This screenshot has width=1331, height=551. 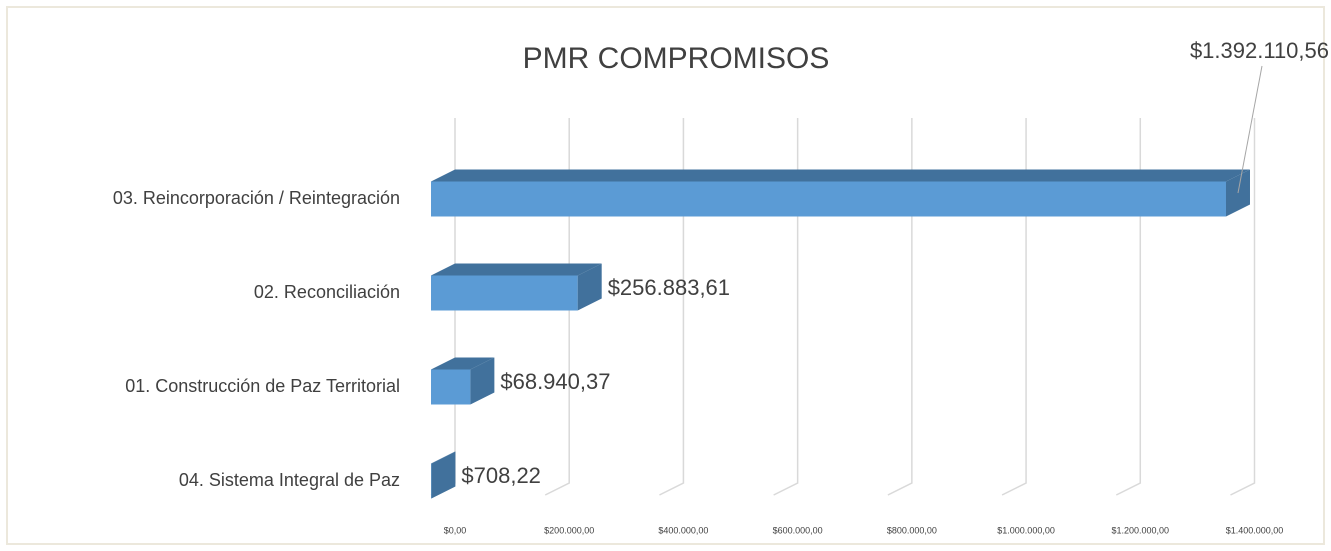 What do you see at coordinates (798, 530) in the screenshot?
I see `x-tick-label: $600.000,00` at bounding box center [798, 530].